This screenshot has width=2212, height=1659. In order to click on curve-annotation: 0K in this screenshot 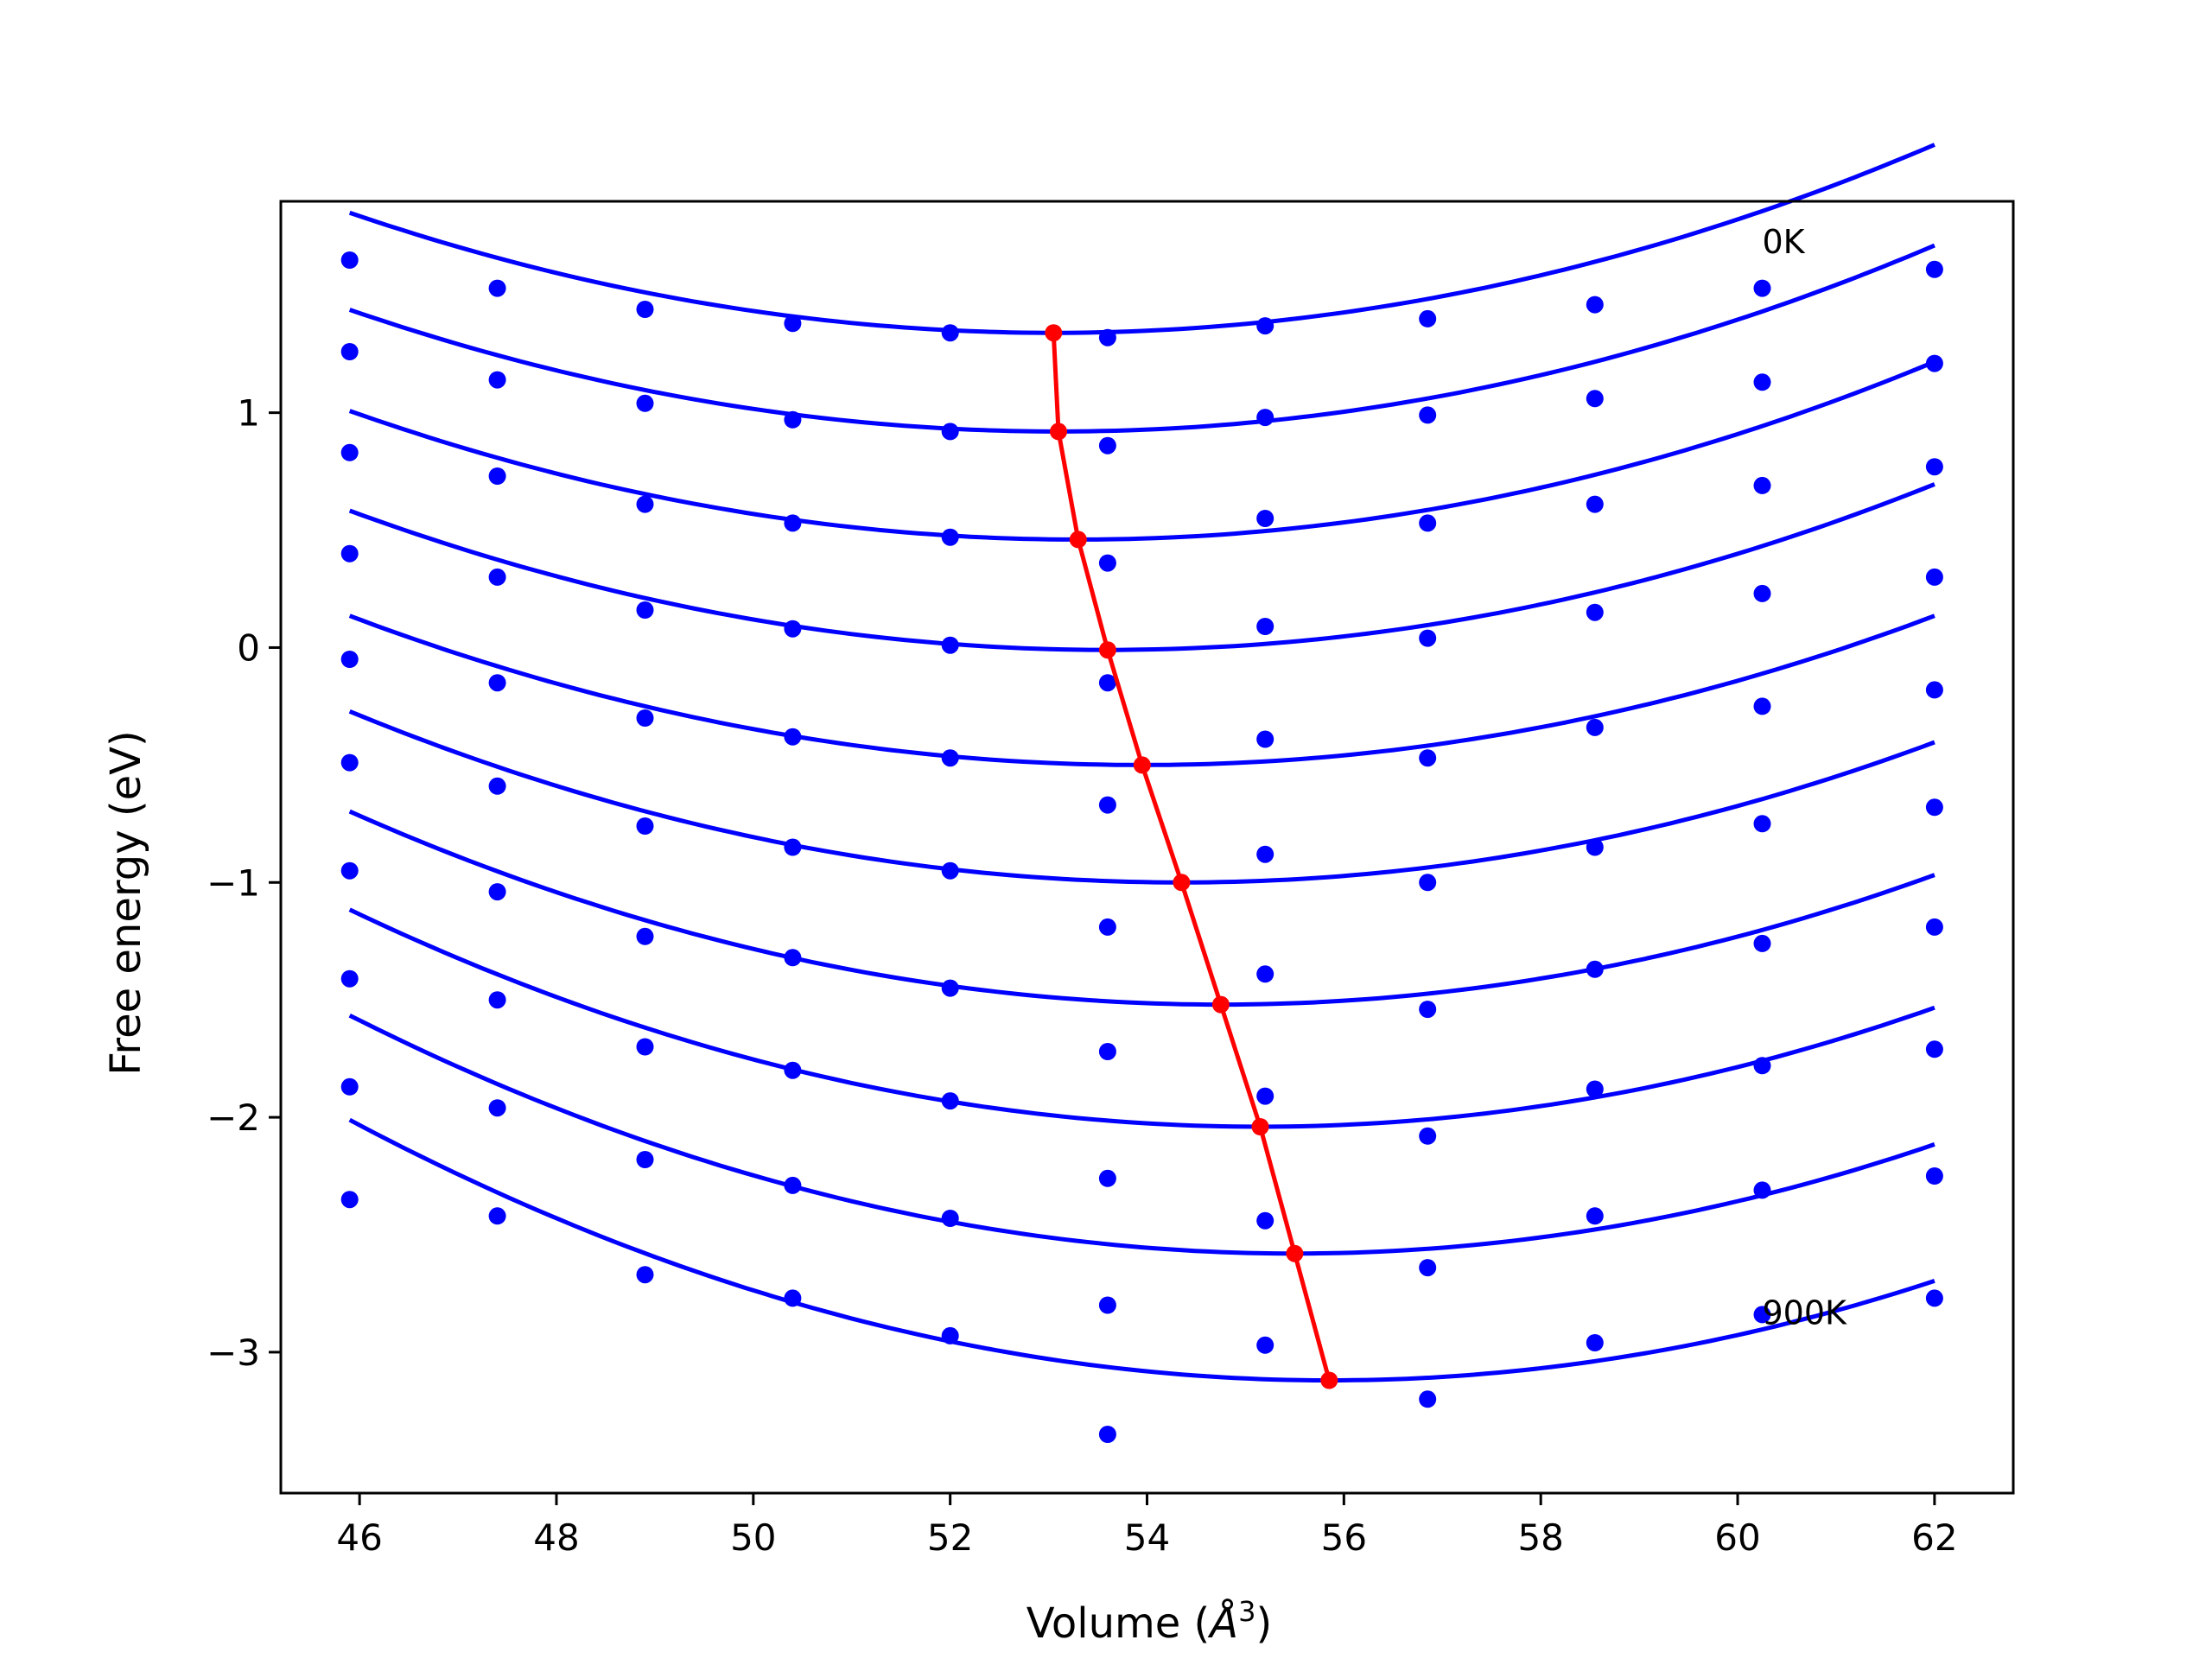, I will do `click(1784, 242)`.